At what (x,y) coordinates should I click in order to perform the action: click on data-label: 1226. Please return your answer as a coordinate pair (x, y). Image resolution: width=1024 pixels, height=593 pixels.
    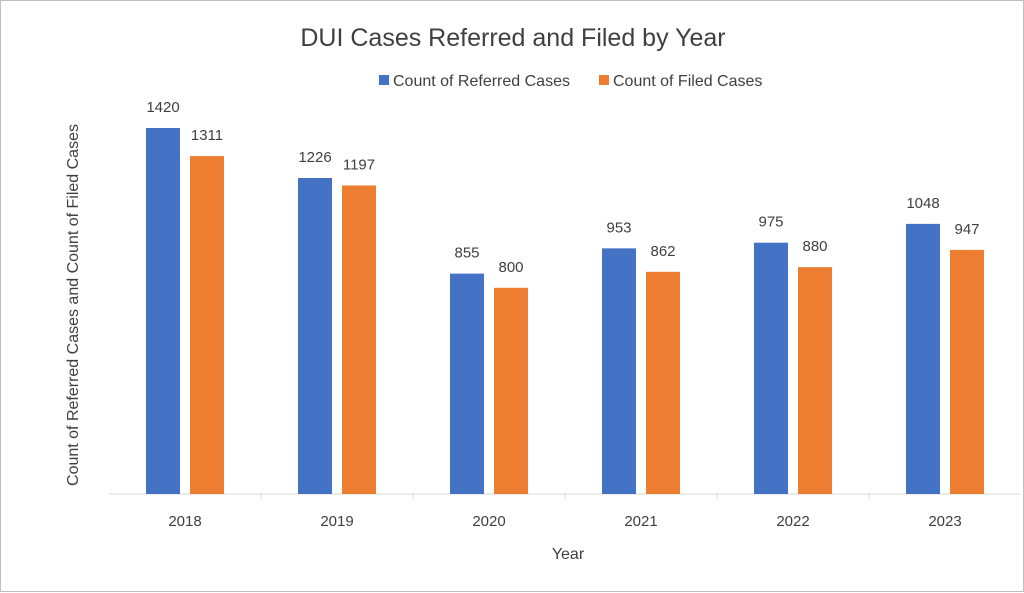
    Looking at the image, I should click on (314, 157).